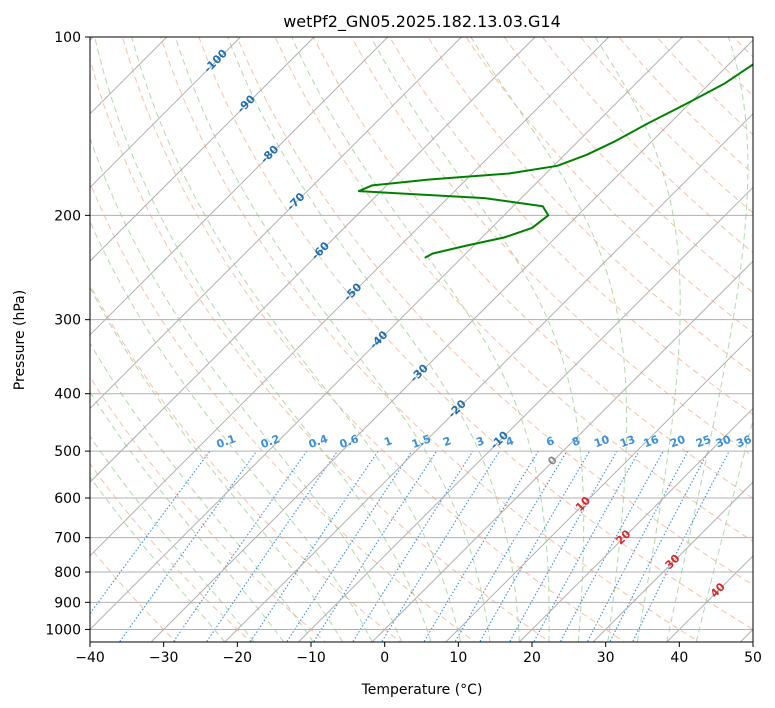 This screenshot has height=708, width=775. I want to click on mixing-ratio-label: 4, so click(510, 441).